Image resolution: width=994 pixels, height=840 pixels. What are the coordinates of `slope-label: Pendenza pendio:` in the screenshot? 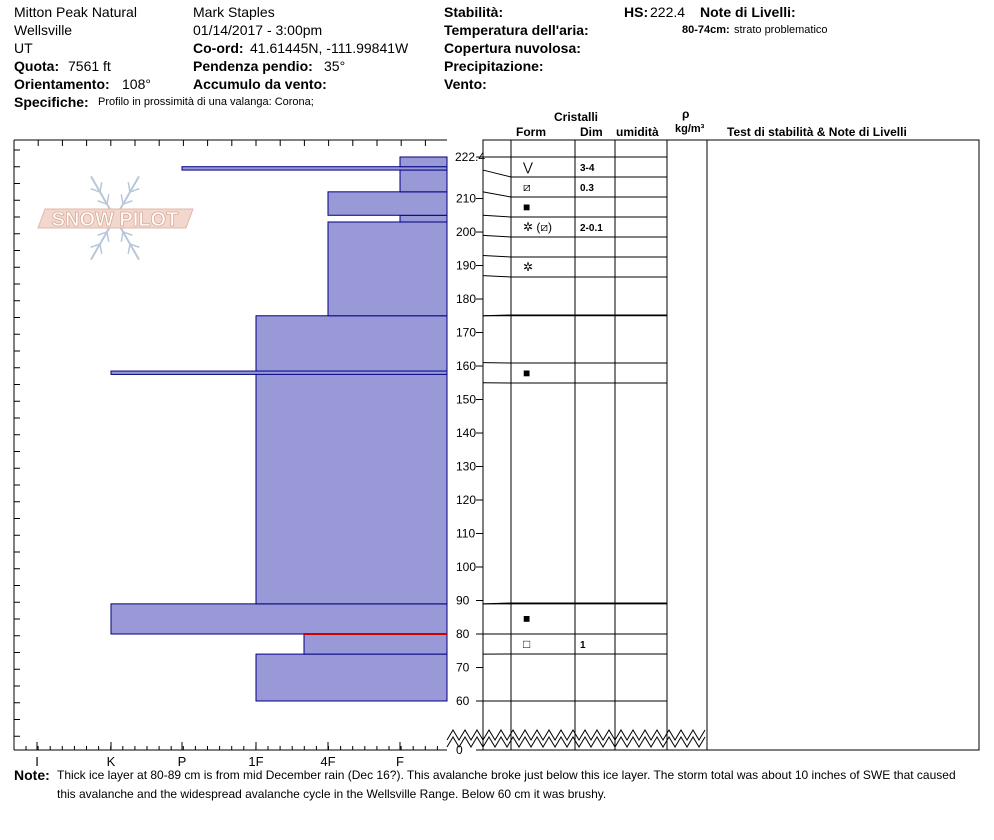 It's located at (253, 66).